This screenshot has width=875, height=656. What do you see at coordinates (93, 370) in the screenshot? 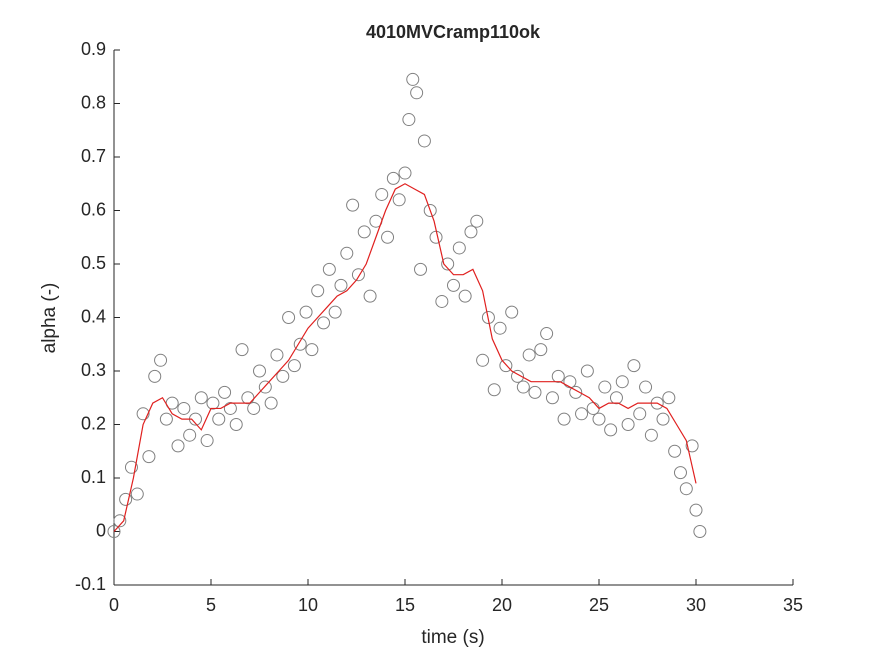
I see `y-tick-label: 0.3` at bounding box center [93, 370].